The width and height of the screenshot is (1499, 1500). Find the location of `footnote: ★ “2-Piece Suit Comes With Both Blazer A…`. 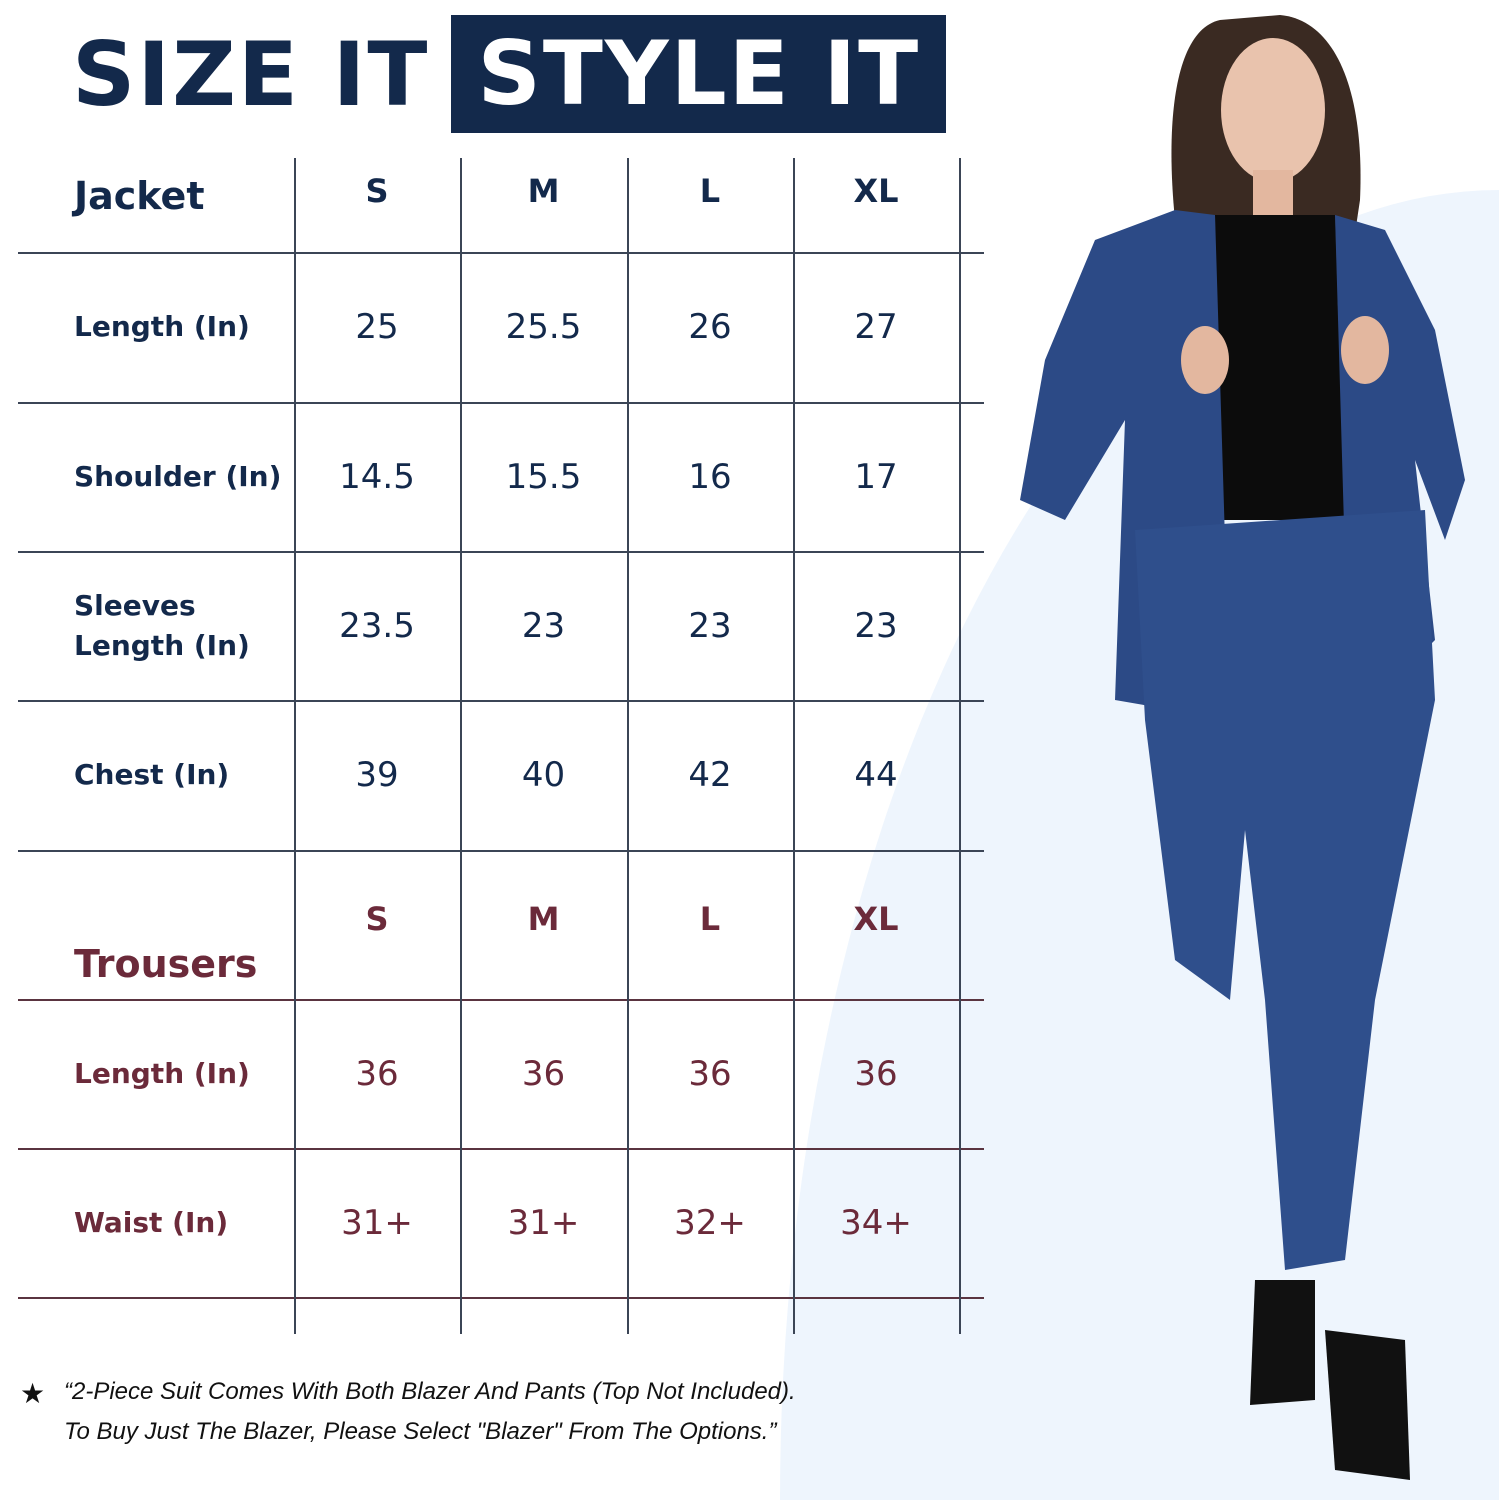

footnote: ★ “2-Piece Suit Comes With Both Blazer A… is located at coordinates (408, 1412).